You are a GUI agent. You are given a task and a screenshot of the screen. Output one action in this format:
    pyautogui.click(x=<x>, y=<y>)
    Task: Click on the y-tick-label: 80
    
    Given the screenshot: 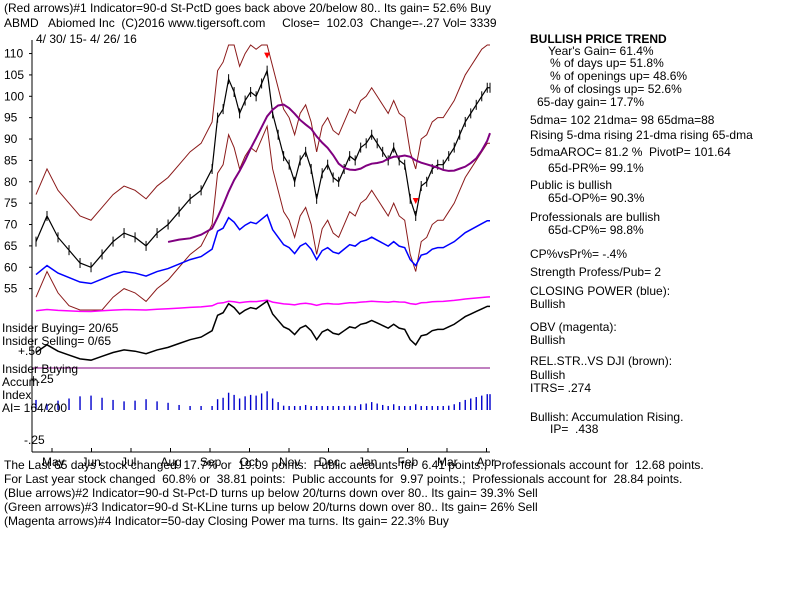 What is the action you would take?
    pyautogui.click(x=11, y=182)
    